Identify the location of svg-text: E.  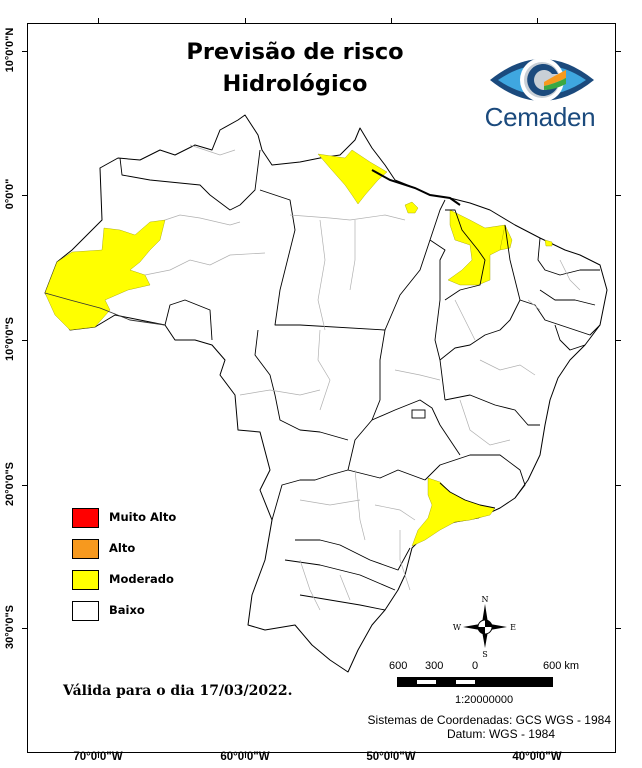
(513, 627).